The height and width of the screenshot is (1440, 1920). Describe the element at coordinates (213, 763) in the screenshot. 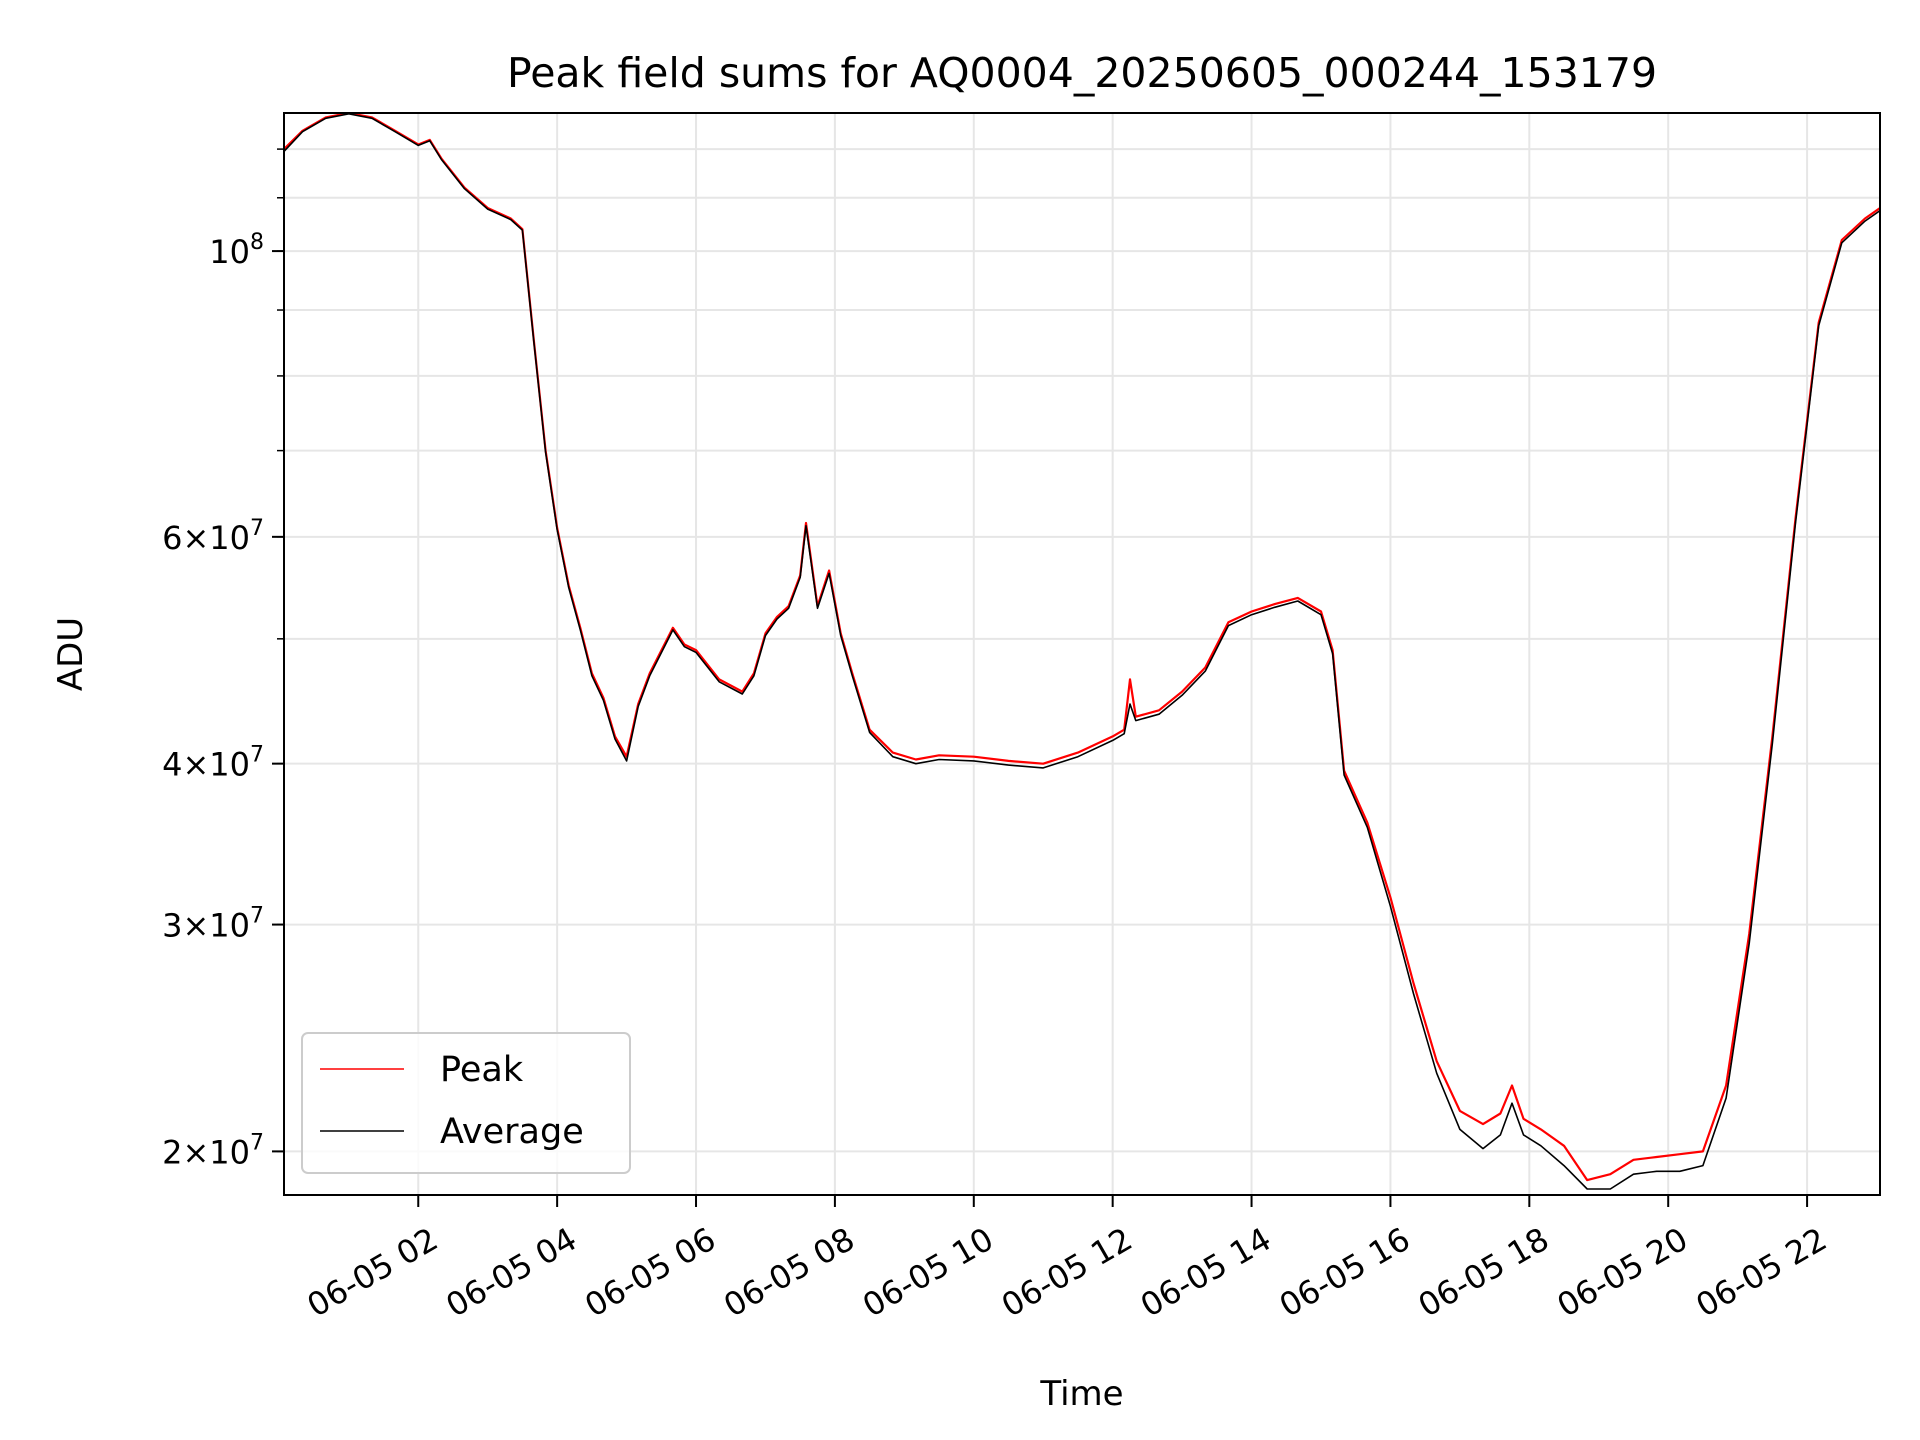

I see `y-tick-label: 4×107` at that location.